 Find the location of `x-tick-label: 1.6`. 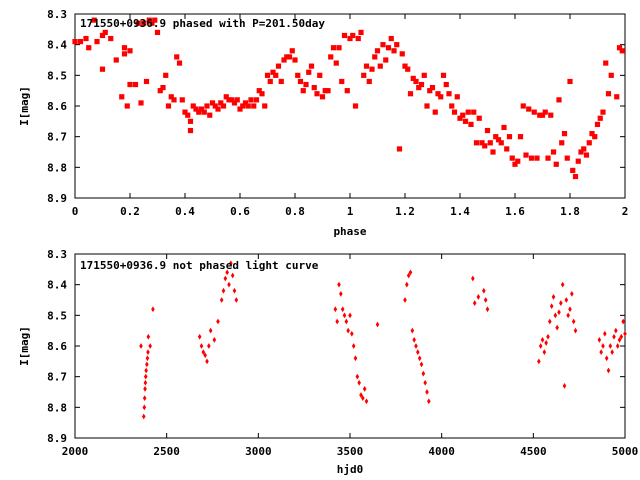

x-tick-label: 1.6 is located at coordinates (515, 211).